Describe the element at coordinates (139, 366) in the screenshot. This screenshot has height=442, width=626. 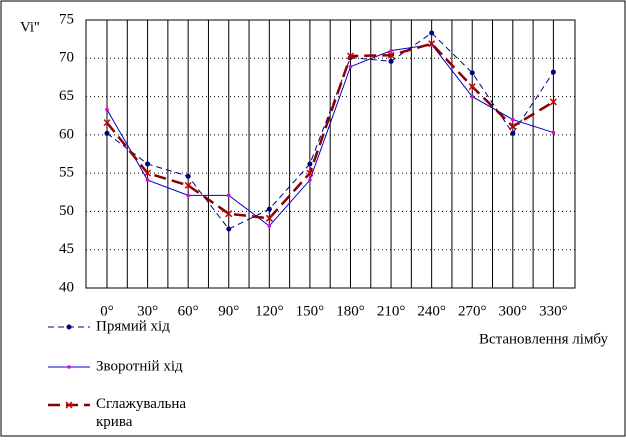
I see `legend-label: Зворотній хід` at that location.